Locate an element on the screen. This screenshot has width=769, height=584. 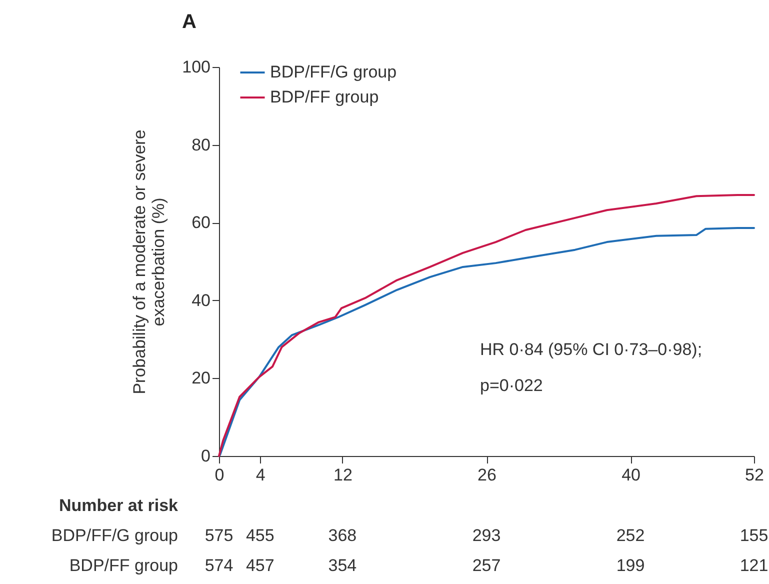
legend-label: BDP/FF/G group is located at coordinates (333, 72).